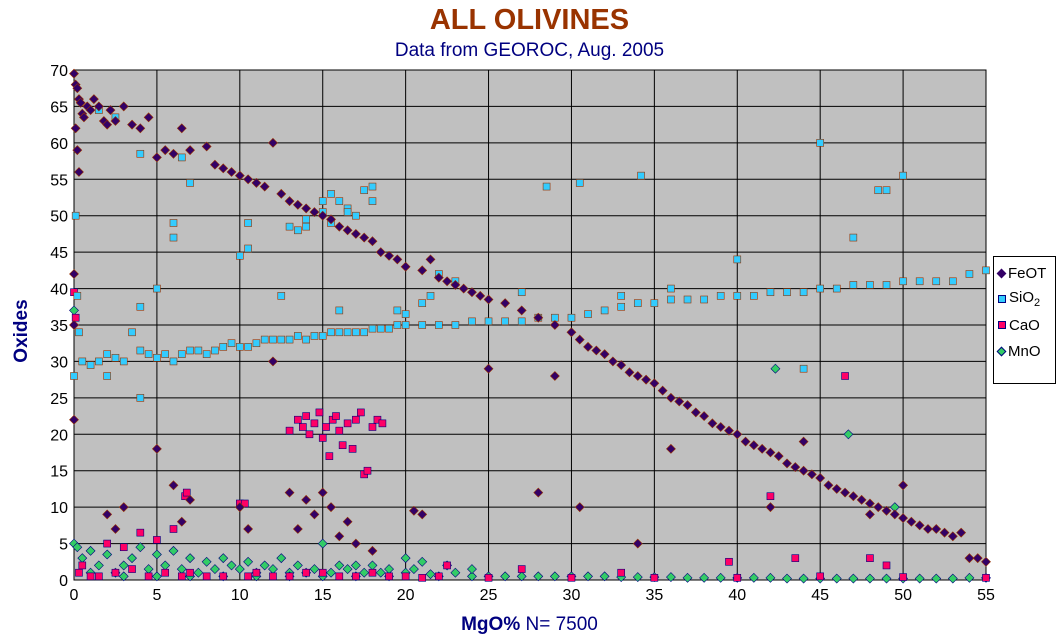 This screenshot has width=1059, height=643. I want to click on x-tick-label: 50, so click(903, 595).